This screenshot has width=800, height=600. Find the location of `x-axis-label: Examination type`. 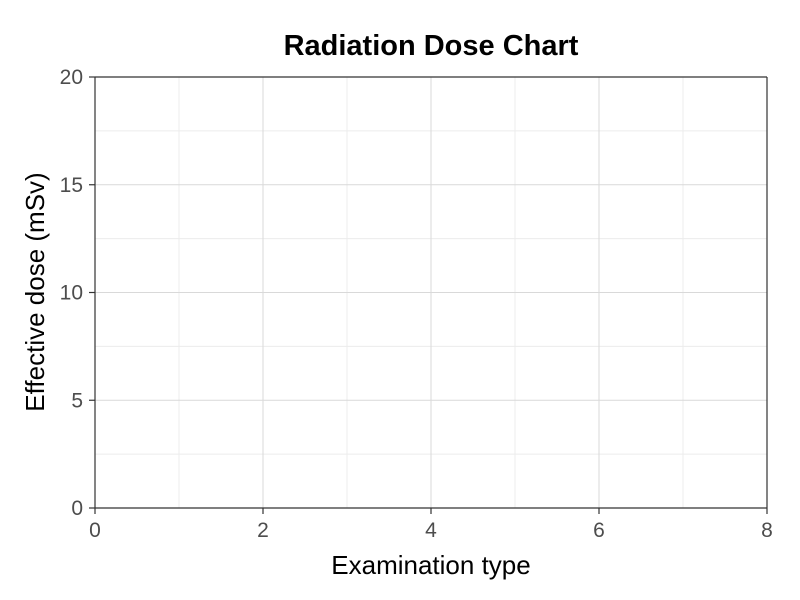

x-axis-label: Examination type is located at coordinates (430, 565).